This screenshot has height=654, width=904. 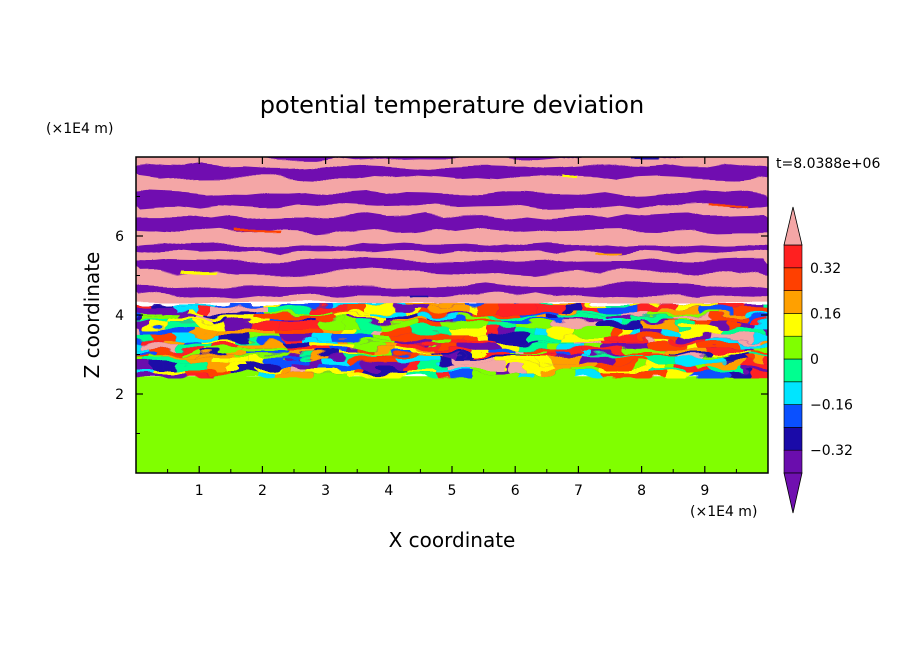 What do you see at coordinates (79, 129) in the screenshot?
I see `y-unit-label: (×1E4 m)` at bounding box center [79, 129].